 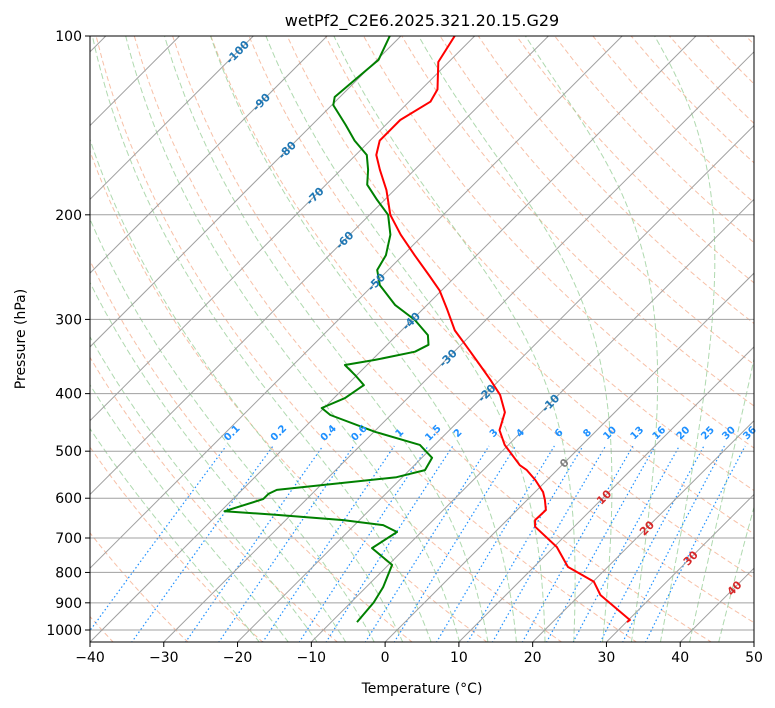 I want to click on x-axis-label: Temperature (°C), so click(x=422, y=689).